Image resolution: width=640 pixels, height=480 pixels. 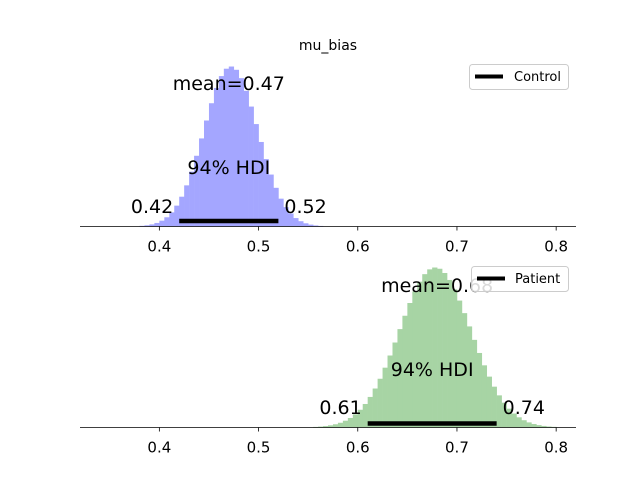 What do you see at coordinates (556, 247) in the screenshot?
I see `x-tick-label-control-4: 0.8` at bounding box center [556, 247].